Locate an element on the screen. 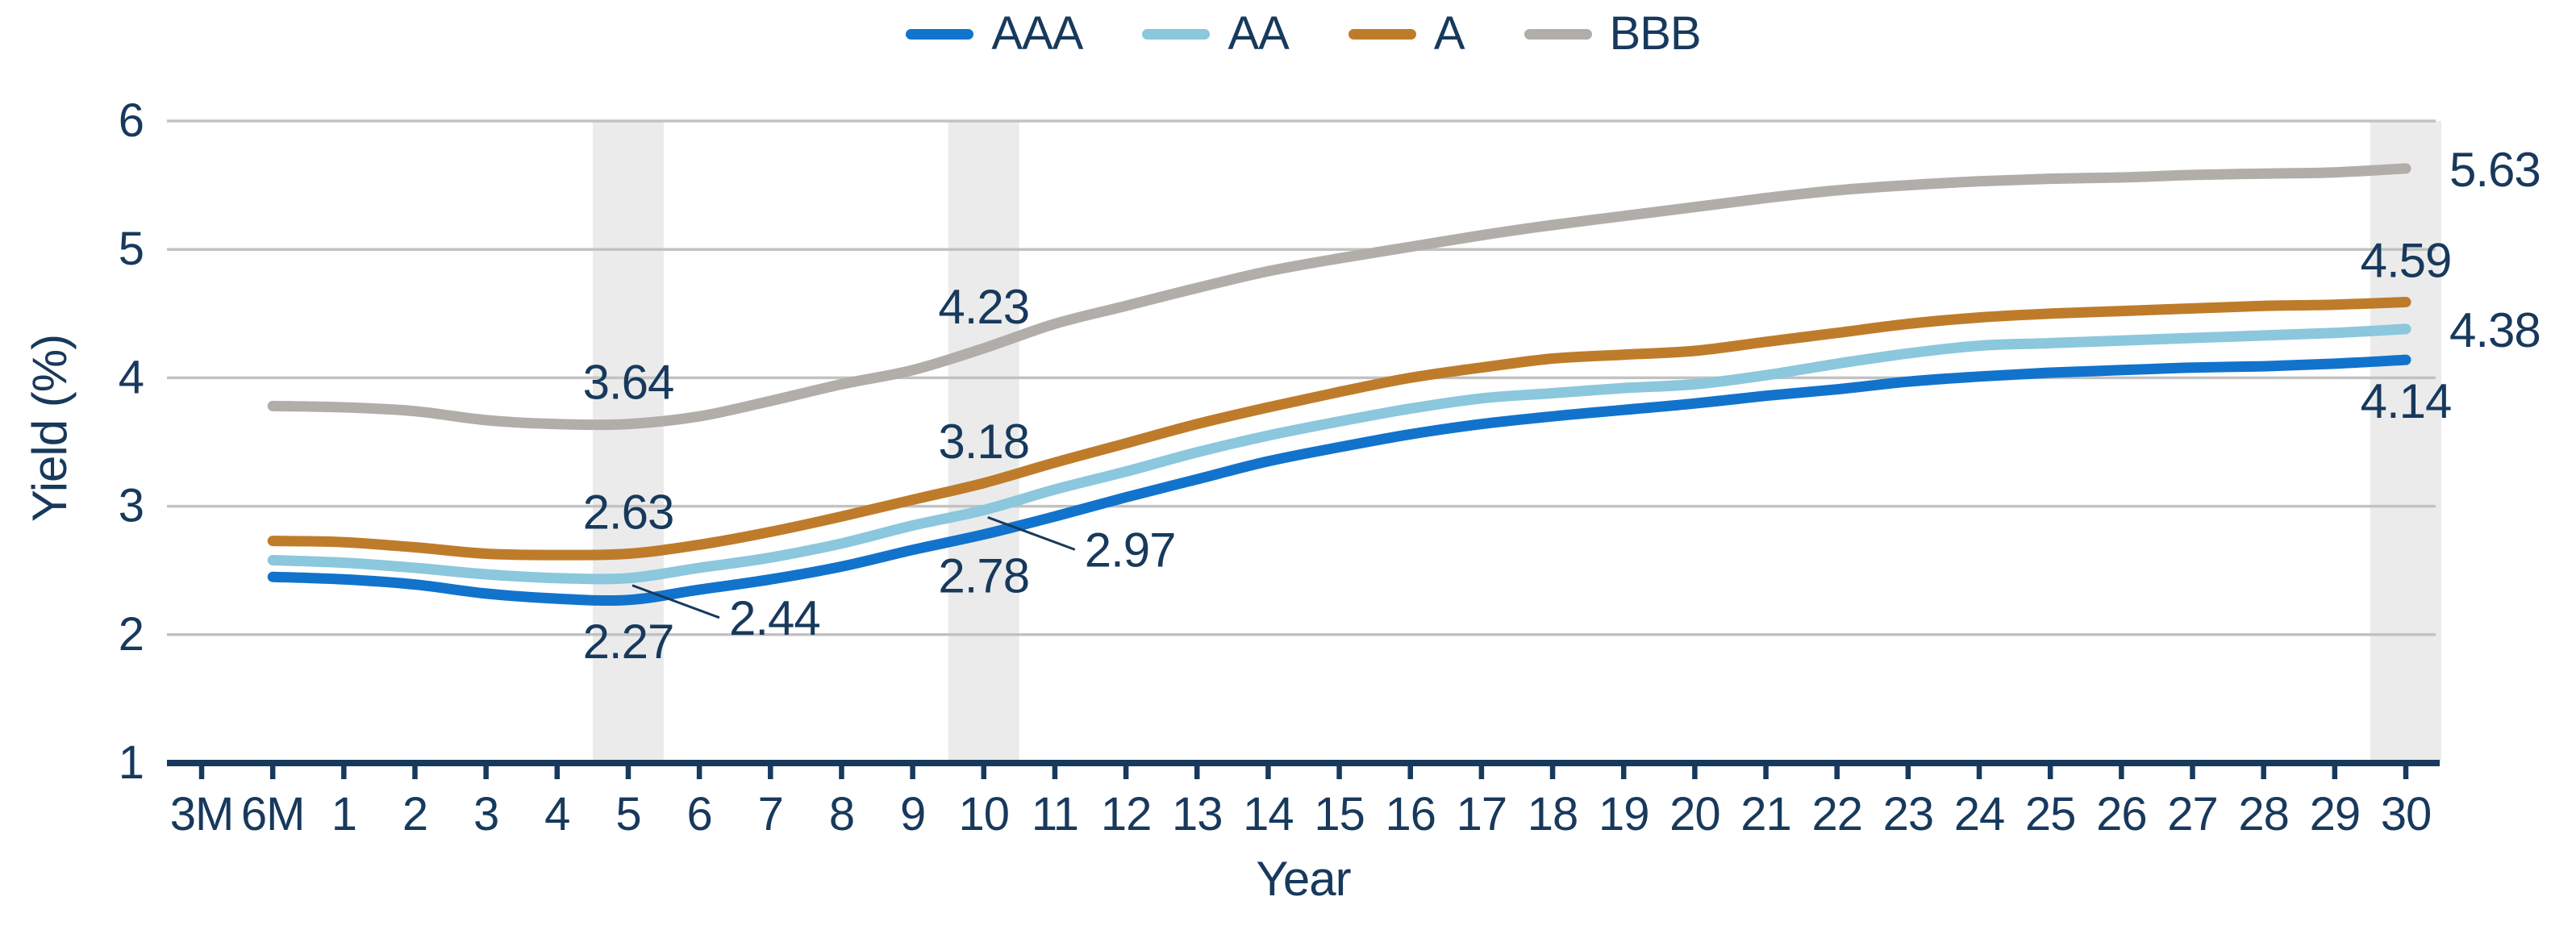 The image size is (2576, 930). data-label-AAA-5: 2.27 is located at coordinates (628, 642).